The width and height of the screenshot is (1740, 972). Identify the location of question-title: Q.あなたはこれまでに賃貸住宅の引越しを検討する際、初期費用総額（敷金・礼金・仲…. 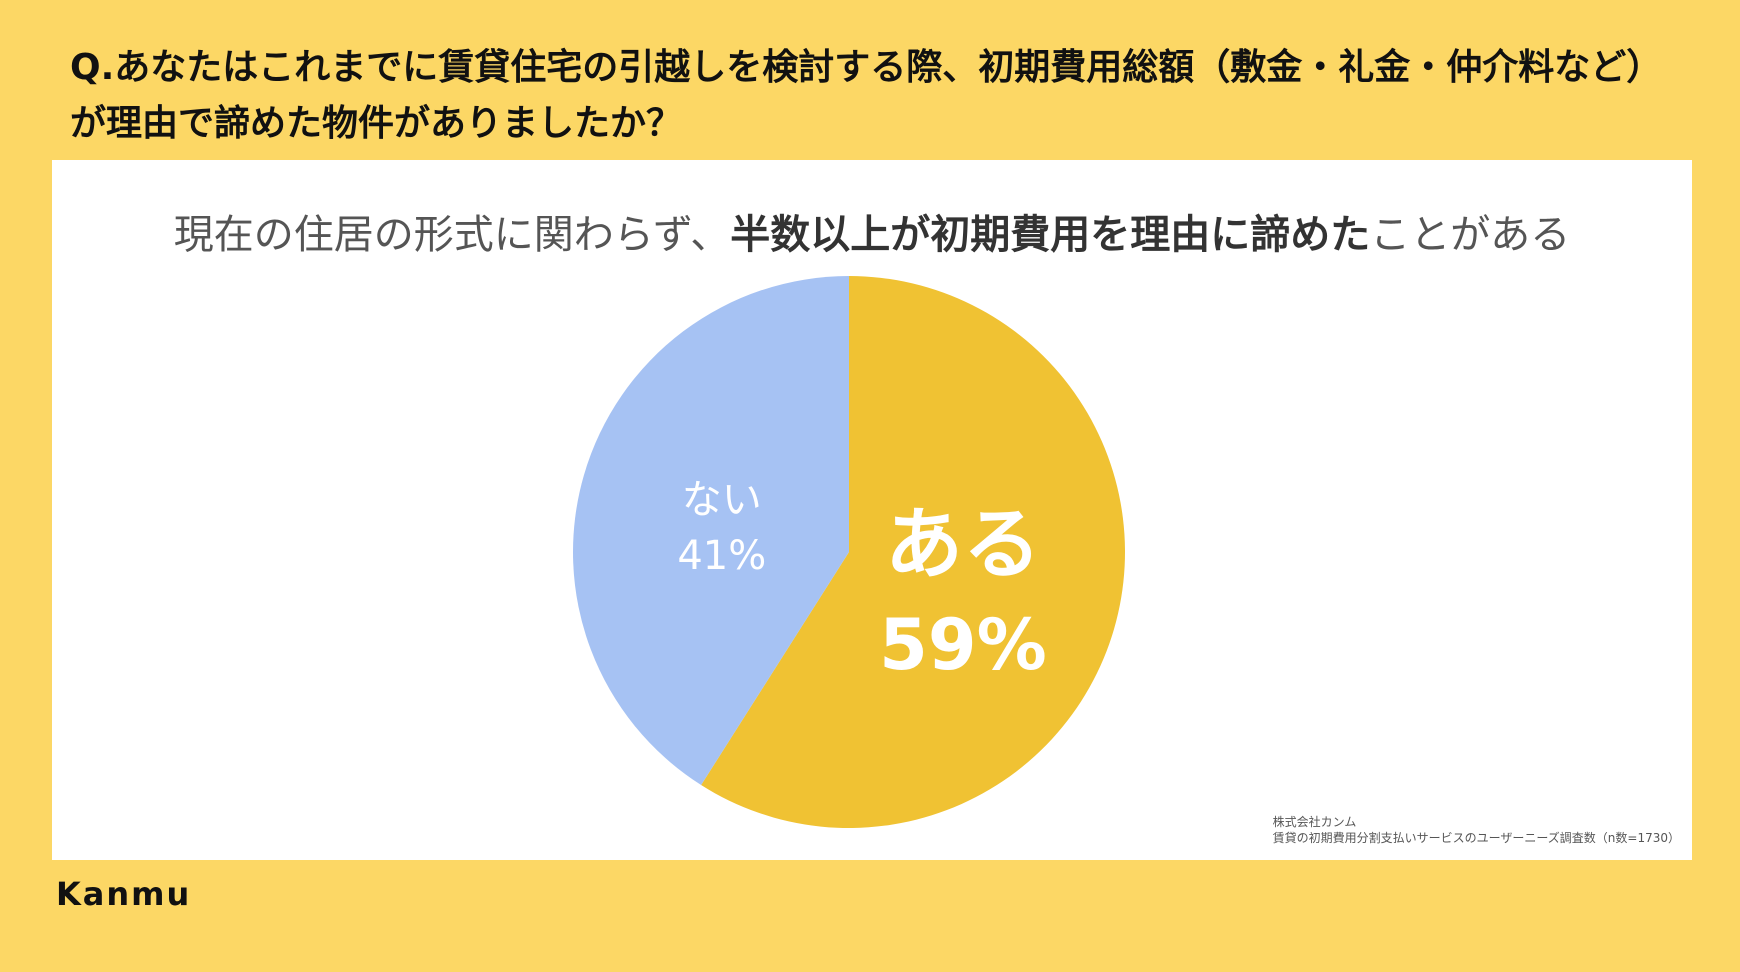
(866, 95).